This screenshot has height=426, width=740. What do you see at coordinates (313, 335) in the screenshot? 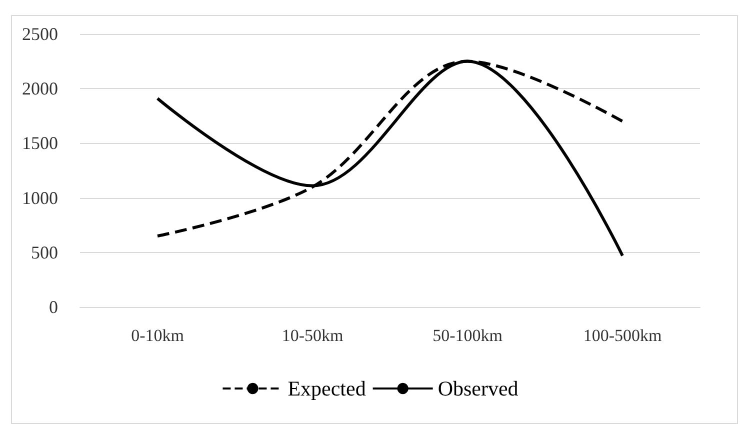
I see `x-tick-label: 10-50km` at bounding box center [313, 335].